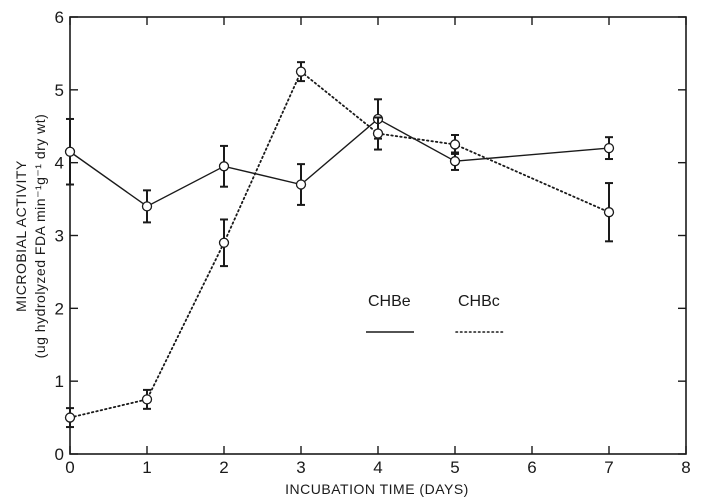  What do you see at coordinates (454, 467) in the screenshot?
I see `x-tick-label: 5` at bounding box center [454, 467].